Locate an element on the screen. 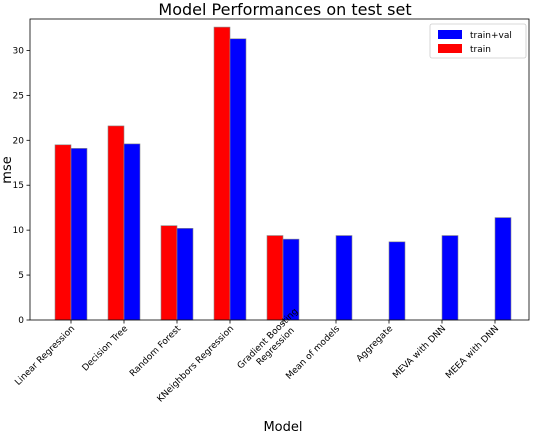  y-tick-label: 0 is located at coordinates (21, 321).